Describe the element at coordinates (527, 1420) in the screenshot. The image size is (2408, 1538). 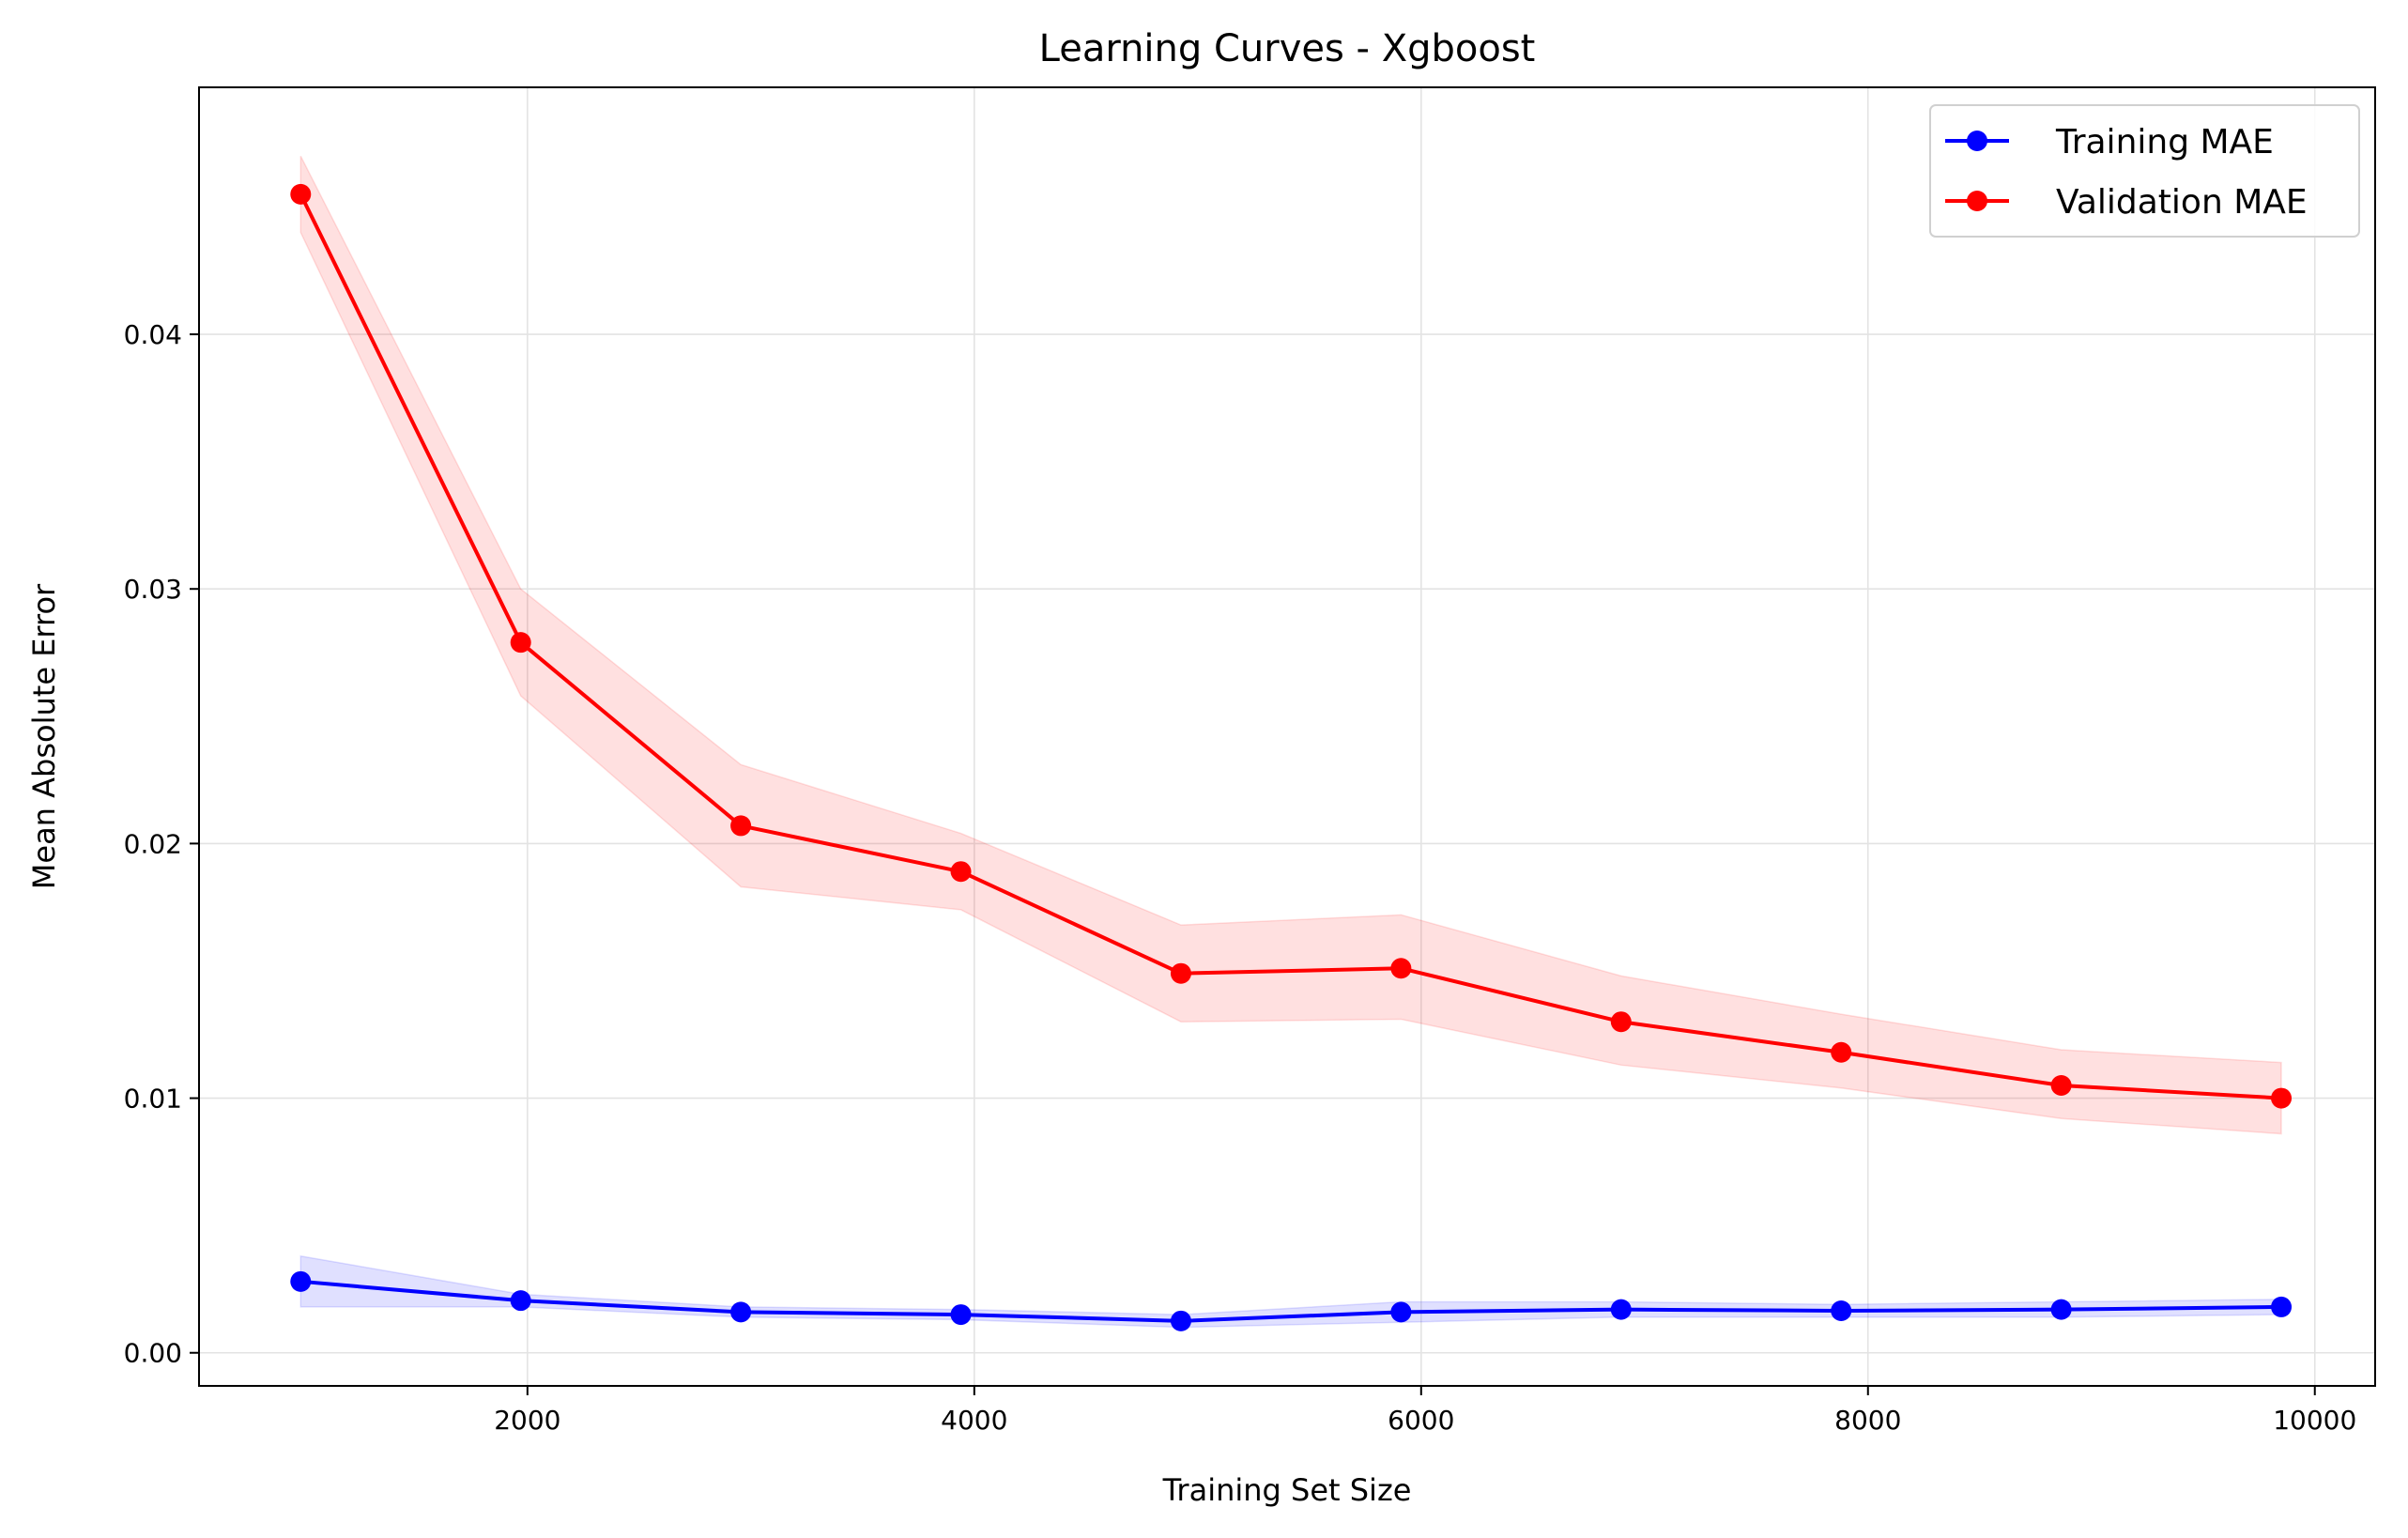
I see `x-tick-label: 2000` at that location.